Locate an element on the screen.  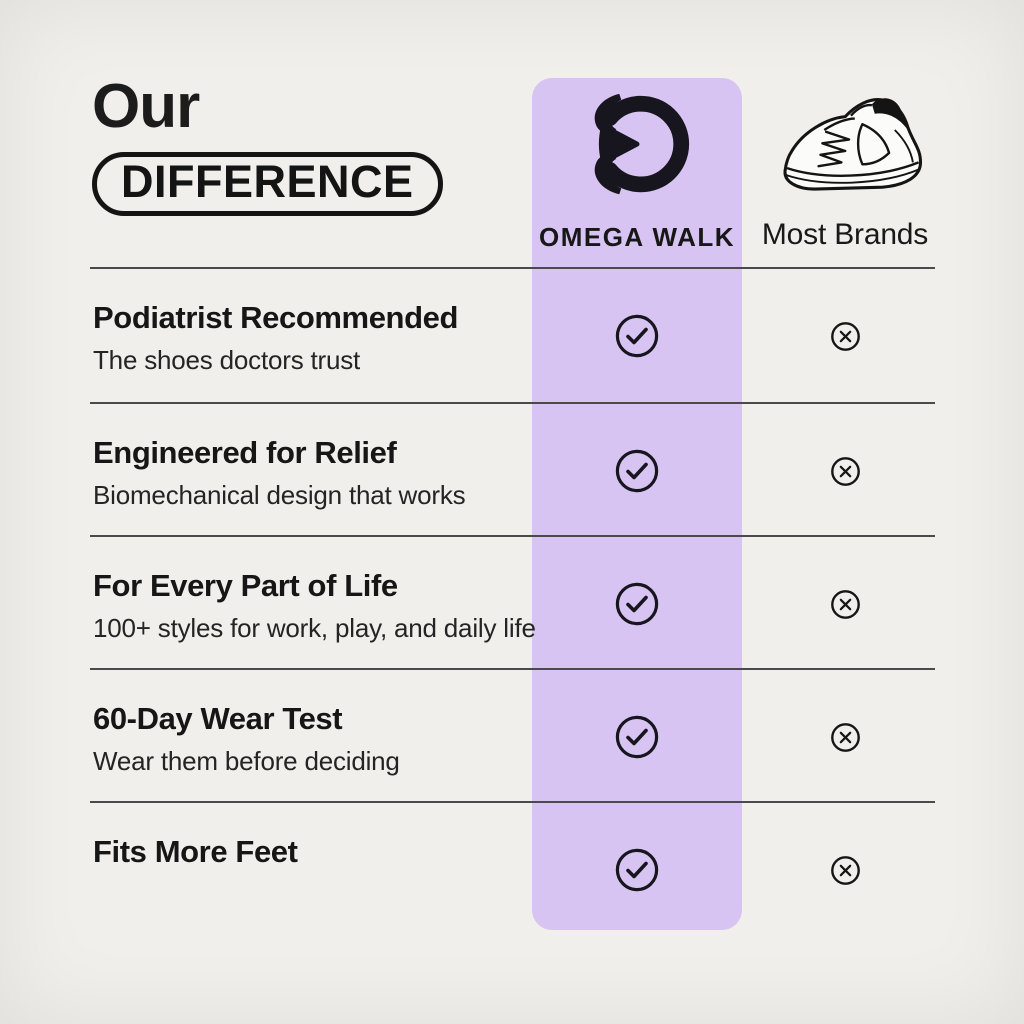
page-title-line2-pill: DIFFERENCE is located at coordinates (267, 184).